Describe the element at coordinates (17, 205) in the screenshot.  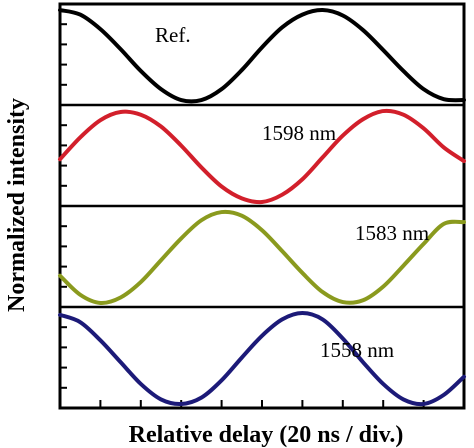
I see `y-axis-title: Normalized intensity` at that location.